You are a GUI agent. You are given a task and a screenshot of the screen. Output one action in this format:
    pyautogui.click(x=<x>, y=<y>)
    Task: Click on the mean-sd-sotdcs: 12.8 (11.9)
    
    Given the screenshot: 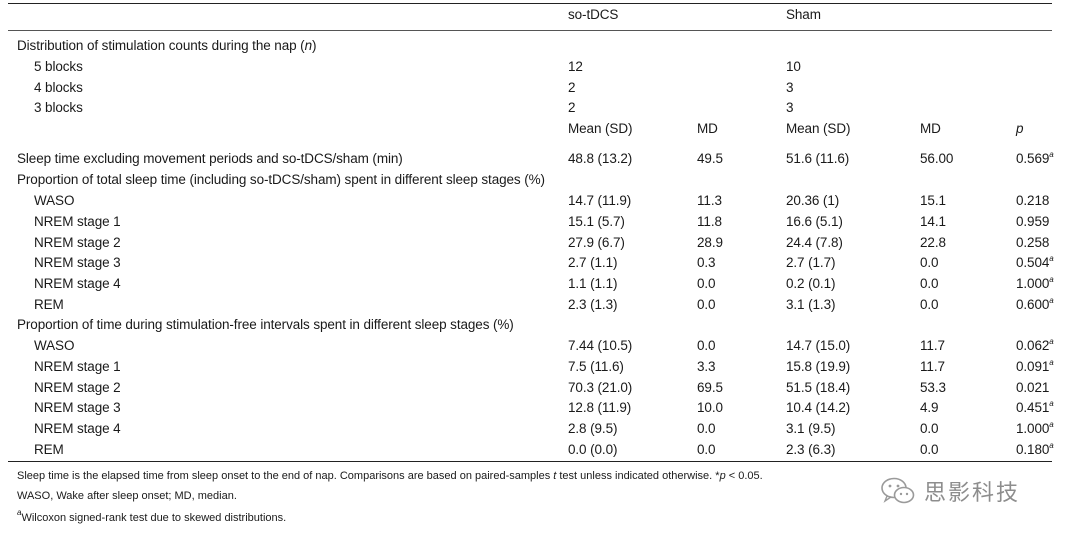 What is the action you would take?
    pyautogui.click(x=600, y=408)
    